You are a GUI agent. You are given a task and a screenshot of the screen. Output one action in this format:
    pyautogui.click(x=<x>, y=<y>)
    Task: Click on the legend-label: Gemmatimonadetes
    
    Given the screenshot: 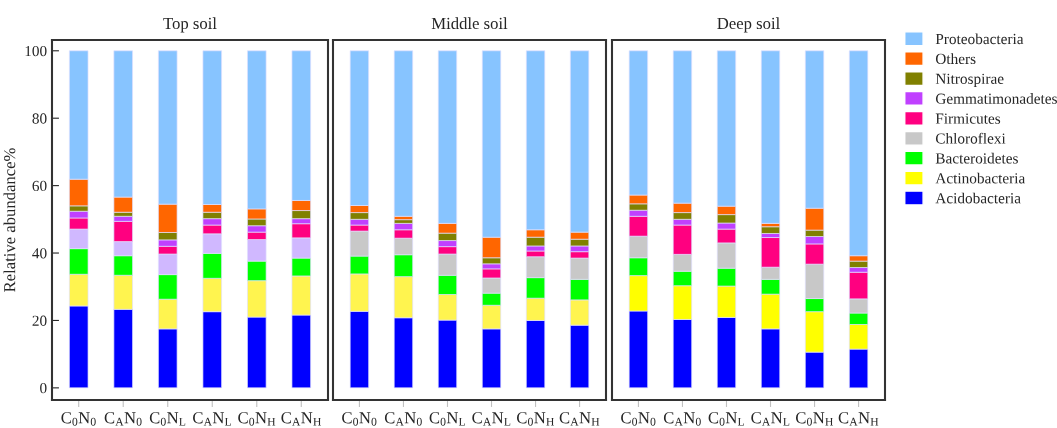 What is the action you would take?
    pyautogui.click(x=996, y=98)
    